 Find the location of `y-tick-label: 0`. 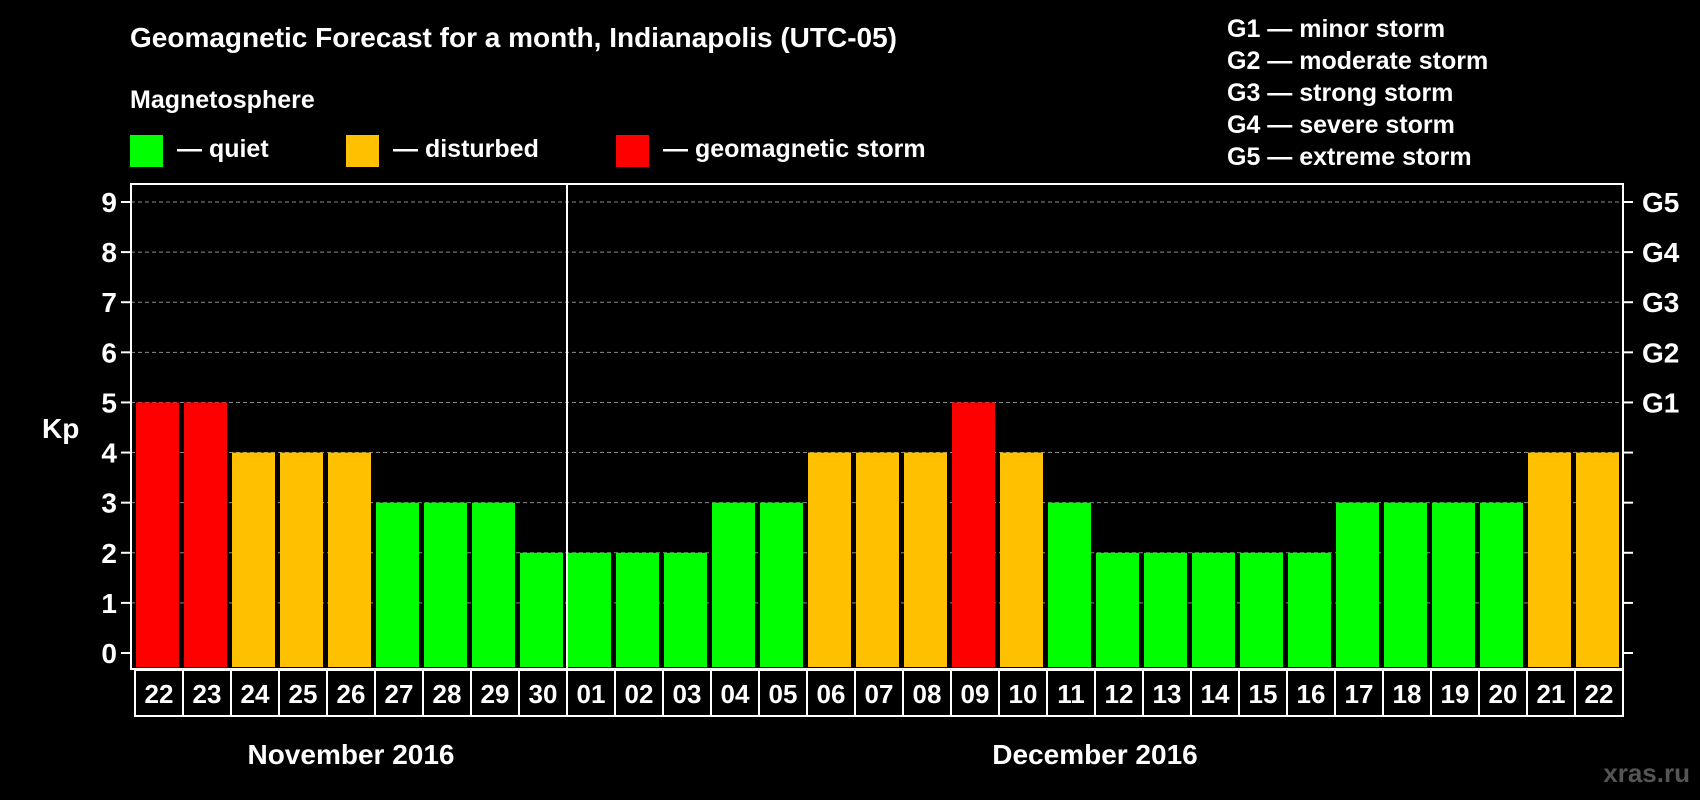

y-tick-label: 0 is located at coordinates (109, 653).